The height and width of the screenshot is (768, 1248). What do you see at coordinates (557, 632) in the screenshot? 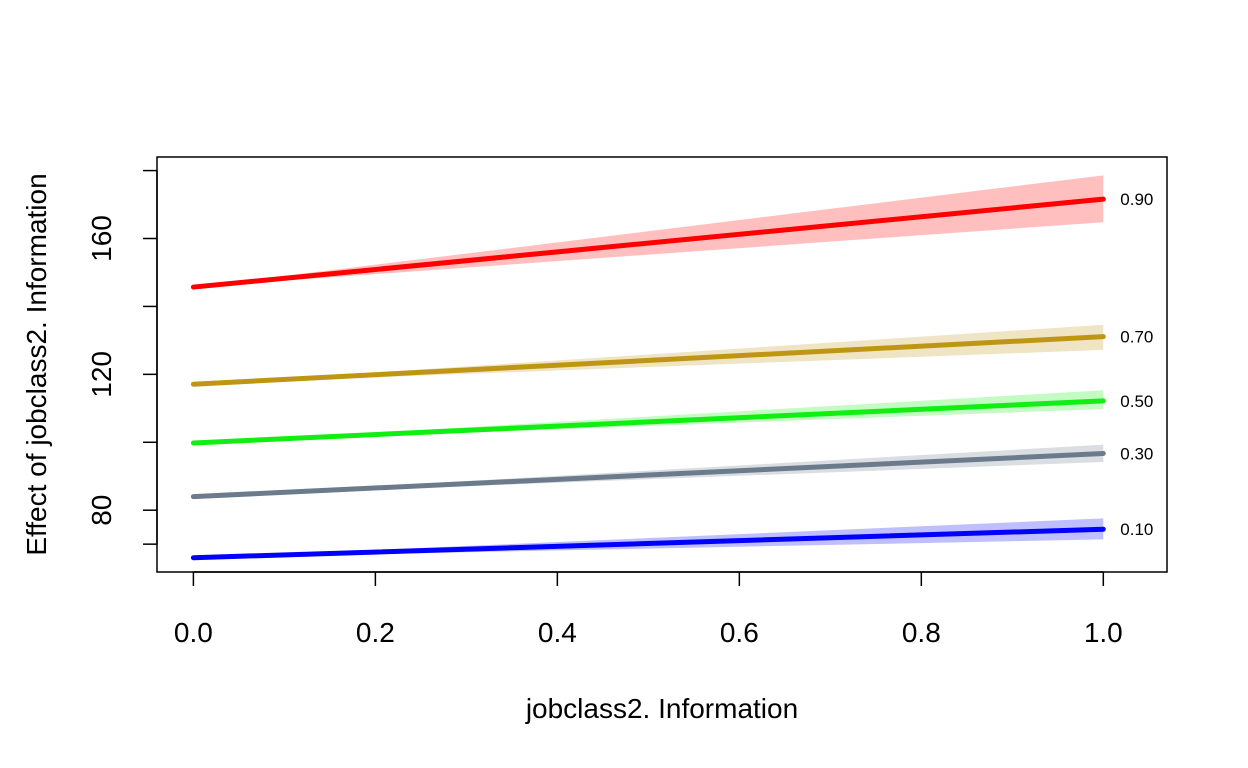
I see `x-tick-label: 0.4` at bounding box center [557, 632].